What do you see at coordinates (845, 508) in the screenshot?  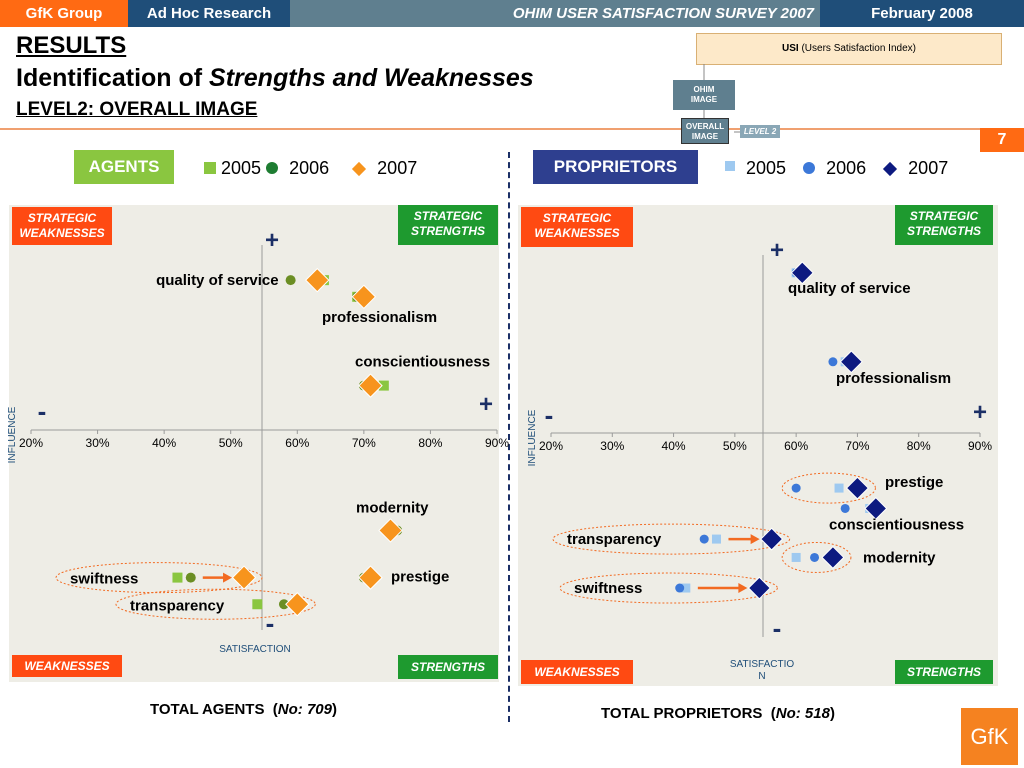 I see `point-2006-conscientiousness` at bounding box center [845, 508].